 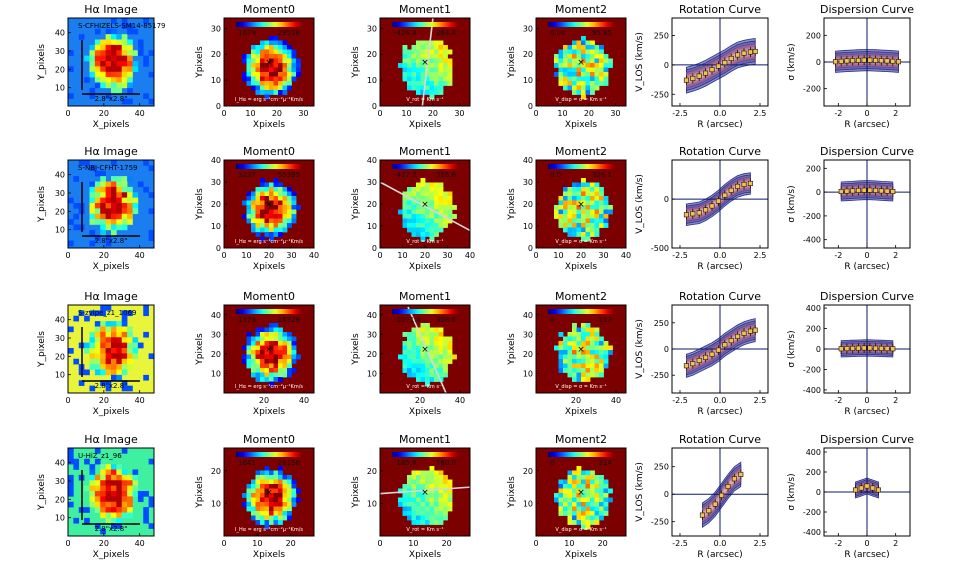 What do you see at coordinates (100, 456) in the screenshot?
I see `galaxy-name: U-HiZ_z1_96` at bounding box center [100, 456].